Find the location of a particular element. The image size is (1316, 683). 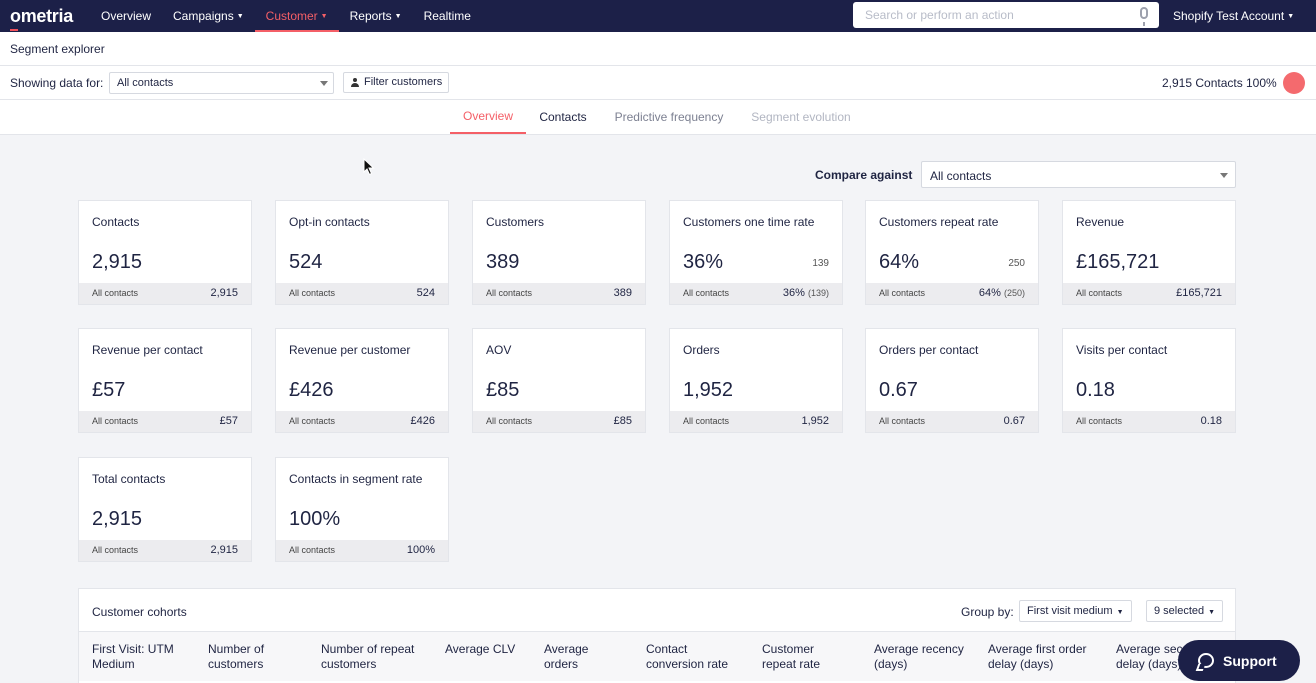

comparison-value: 524 is located at coordinates (426, 293).